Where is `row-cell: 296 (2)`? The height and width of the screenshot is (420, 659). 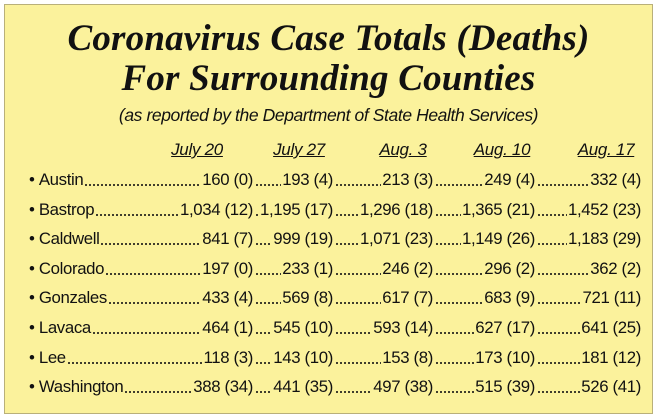 row-cell: 296 (2) is located at coordinates (484, 269).